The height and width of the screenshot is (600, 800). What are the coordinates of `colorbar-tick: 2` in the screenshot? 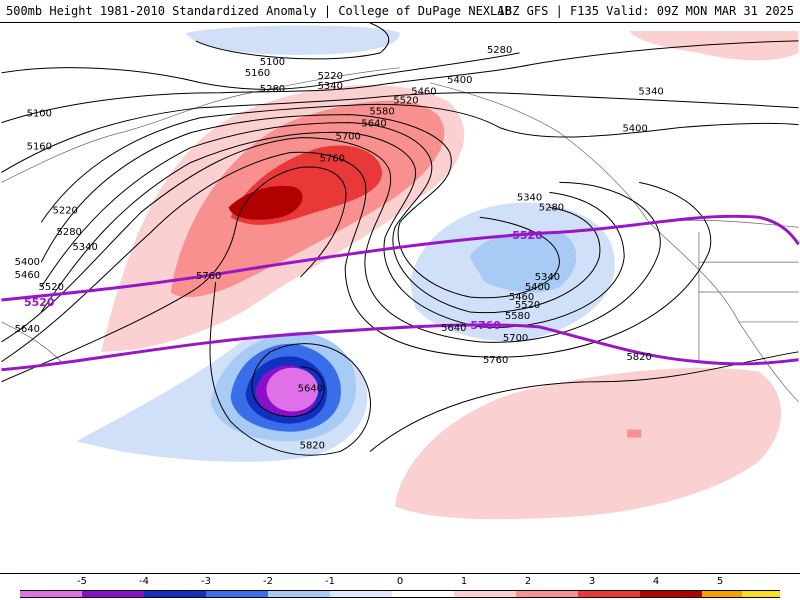 It's located at (528, 581).